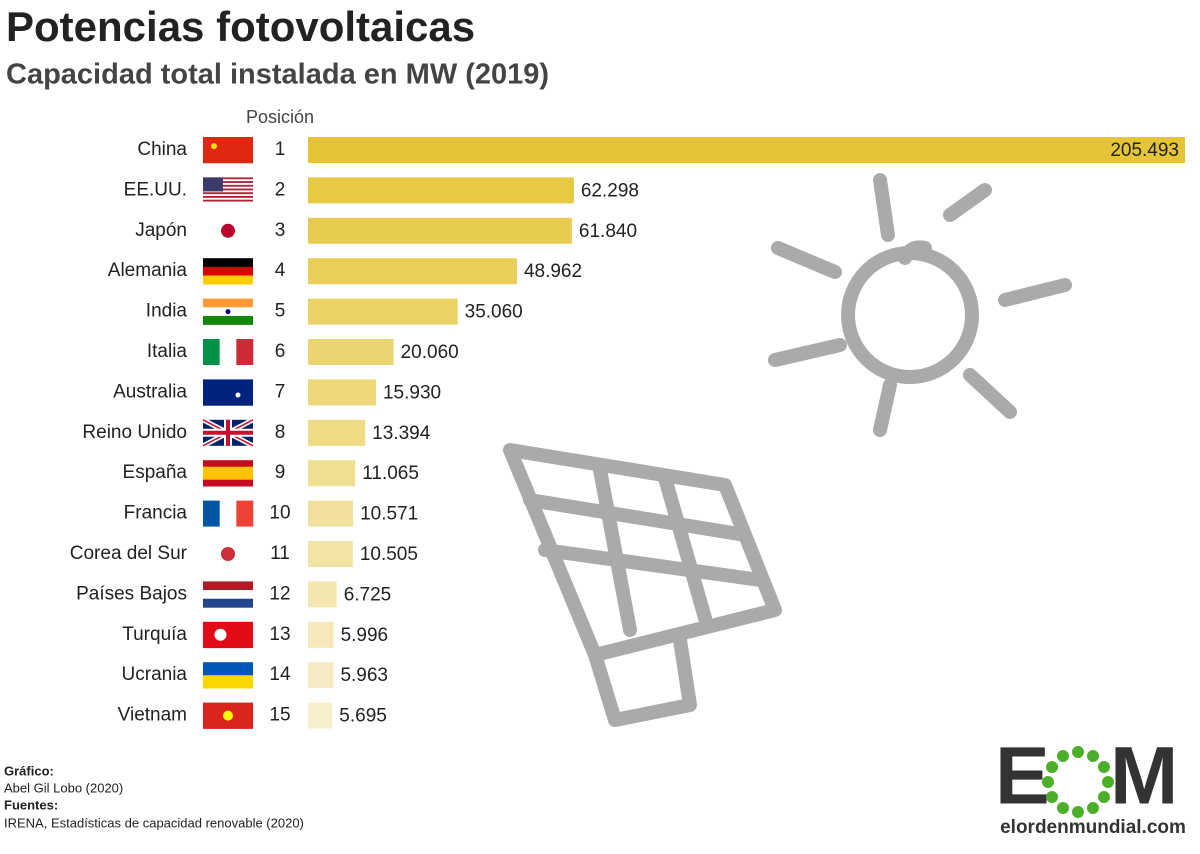 This screenshot has width=1200, height=854. I want to click on category-label: Ucrania, so click(155, 674).